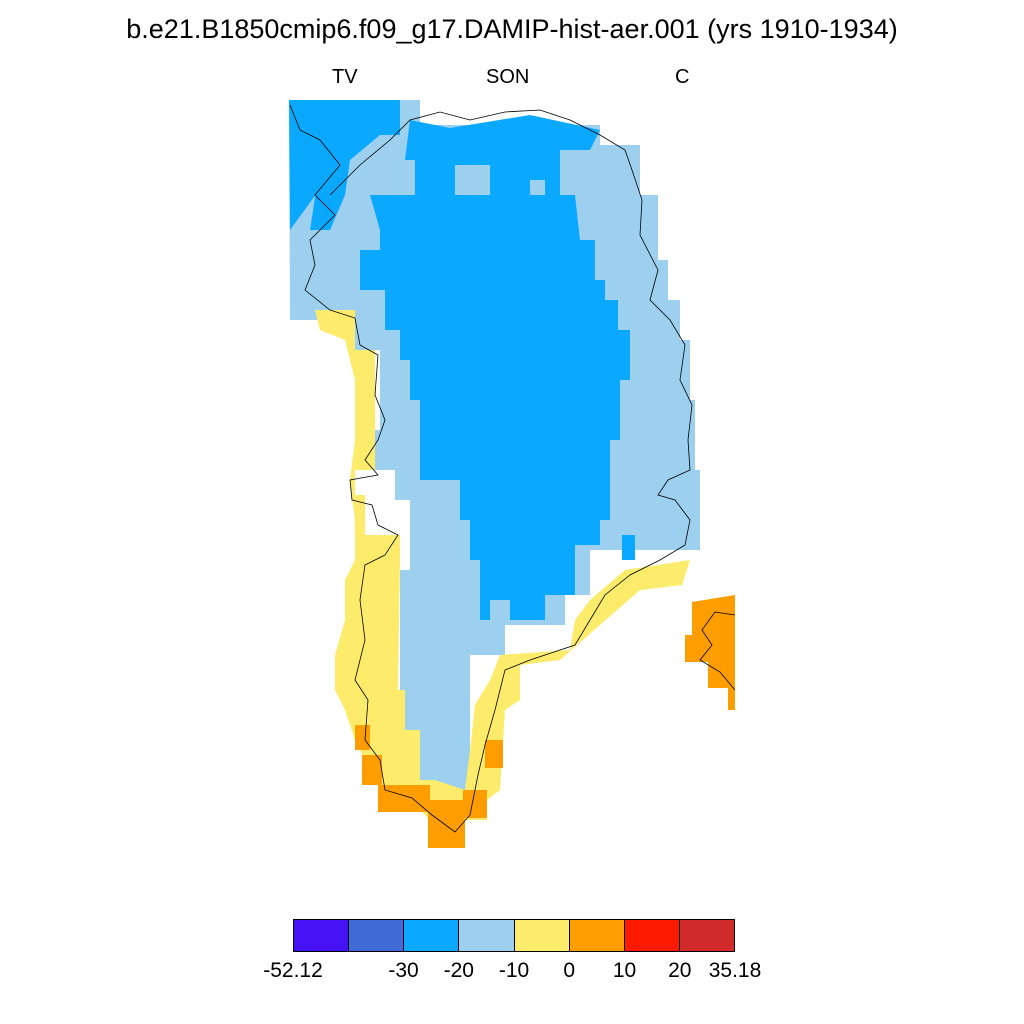 Image resolution: width=1024 pixels, height=1024 pixels. I want to click on colorbar-tick-label: -52.12, so click(293, 970).